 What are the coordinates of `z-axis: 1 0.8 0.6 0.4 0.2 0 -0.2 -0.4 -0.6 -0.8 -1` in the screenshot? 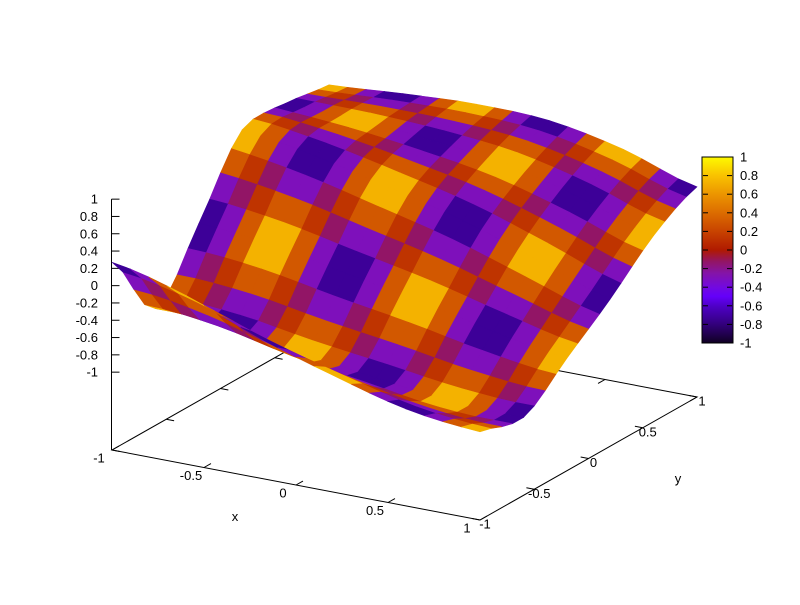 It's located at (98, 321).